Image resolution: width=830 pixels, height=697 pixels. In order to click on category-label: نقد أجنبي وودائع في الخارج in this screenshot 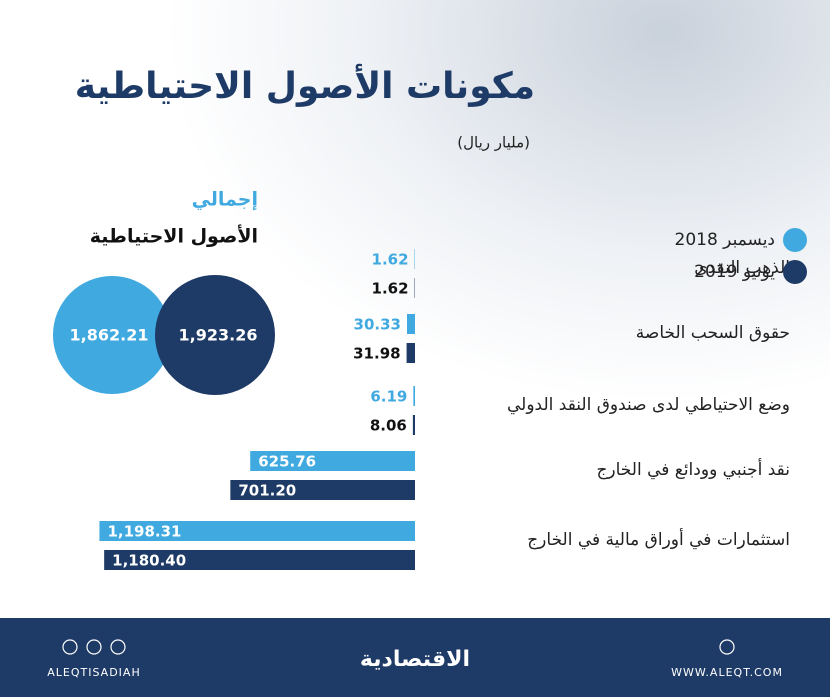, I will do `click(693, 469)`.